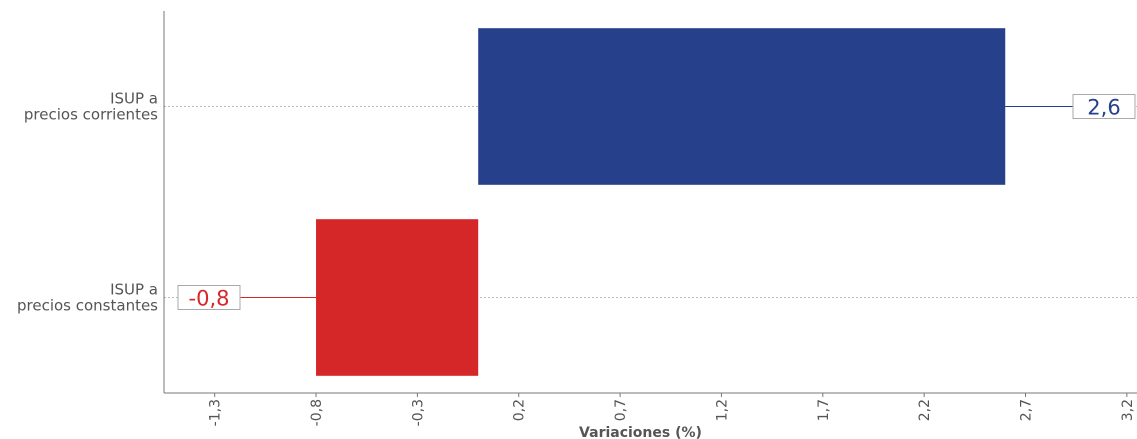 The image size is (1137, 439). What do you see at coordinates (520, 410) in the screenshot?
I see `x-tick-label-3: 0,2` at bounding box center [520, 410].